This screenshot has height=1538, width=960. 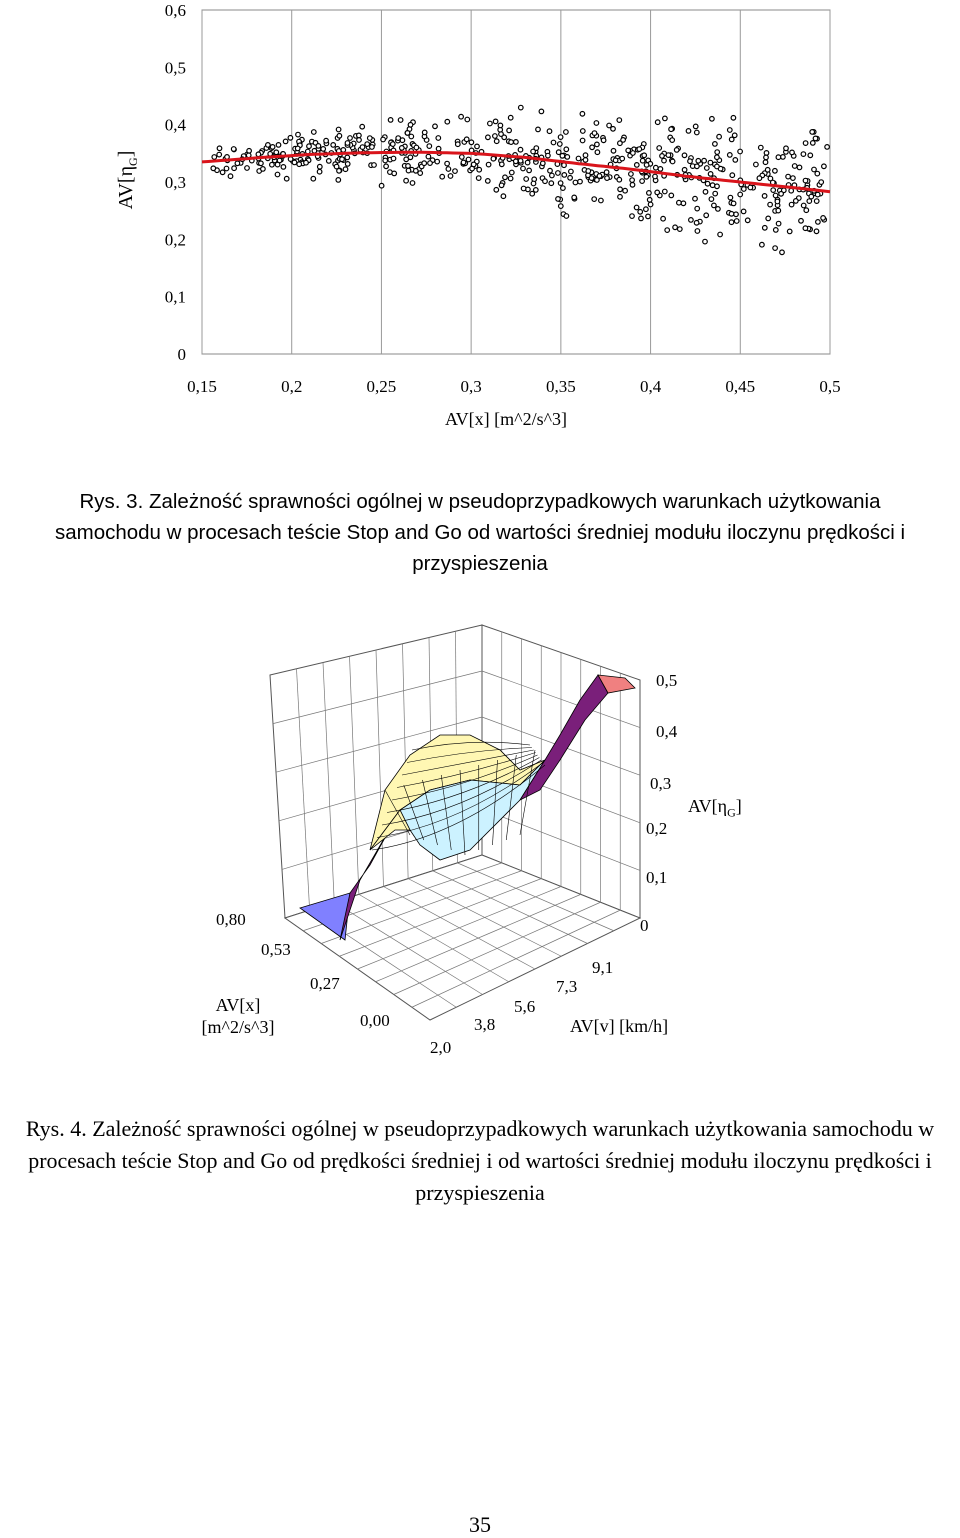 What do you see at coordinates (390, 830) in the screenshot?
I see `surface-yellow-lower` at bounding box center [390, 830].